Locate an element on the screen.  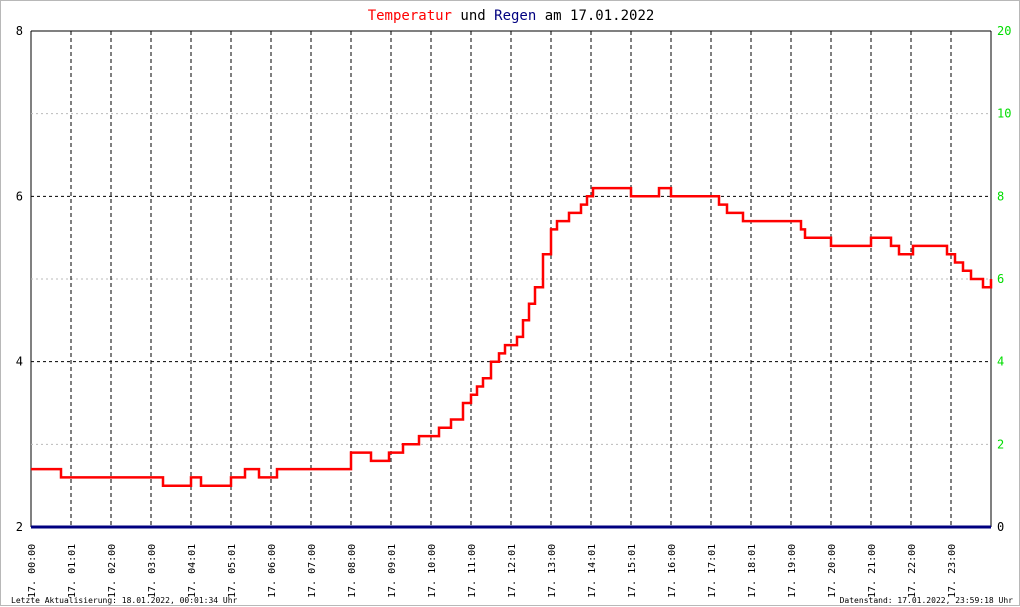
footer-data-status: Datenstand: 17.01.2022, 23:59:18 Uhr is located at coordinates (927, 600).